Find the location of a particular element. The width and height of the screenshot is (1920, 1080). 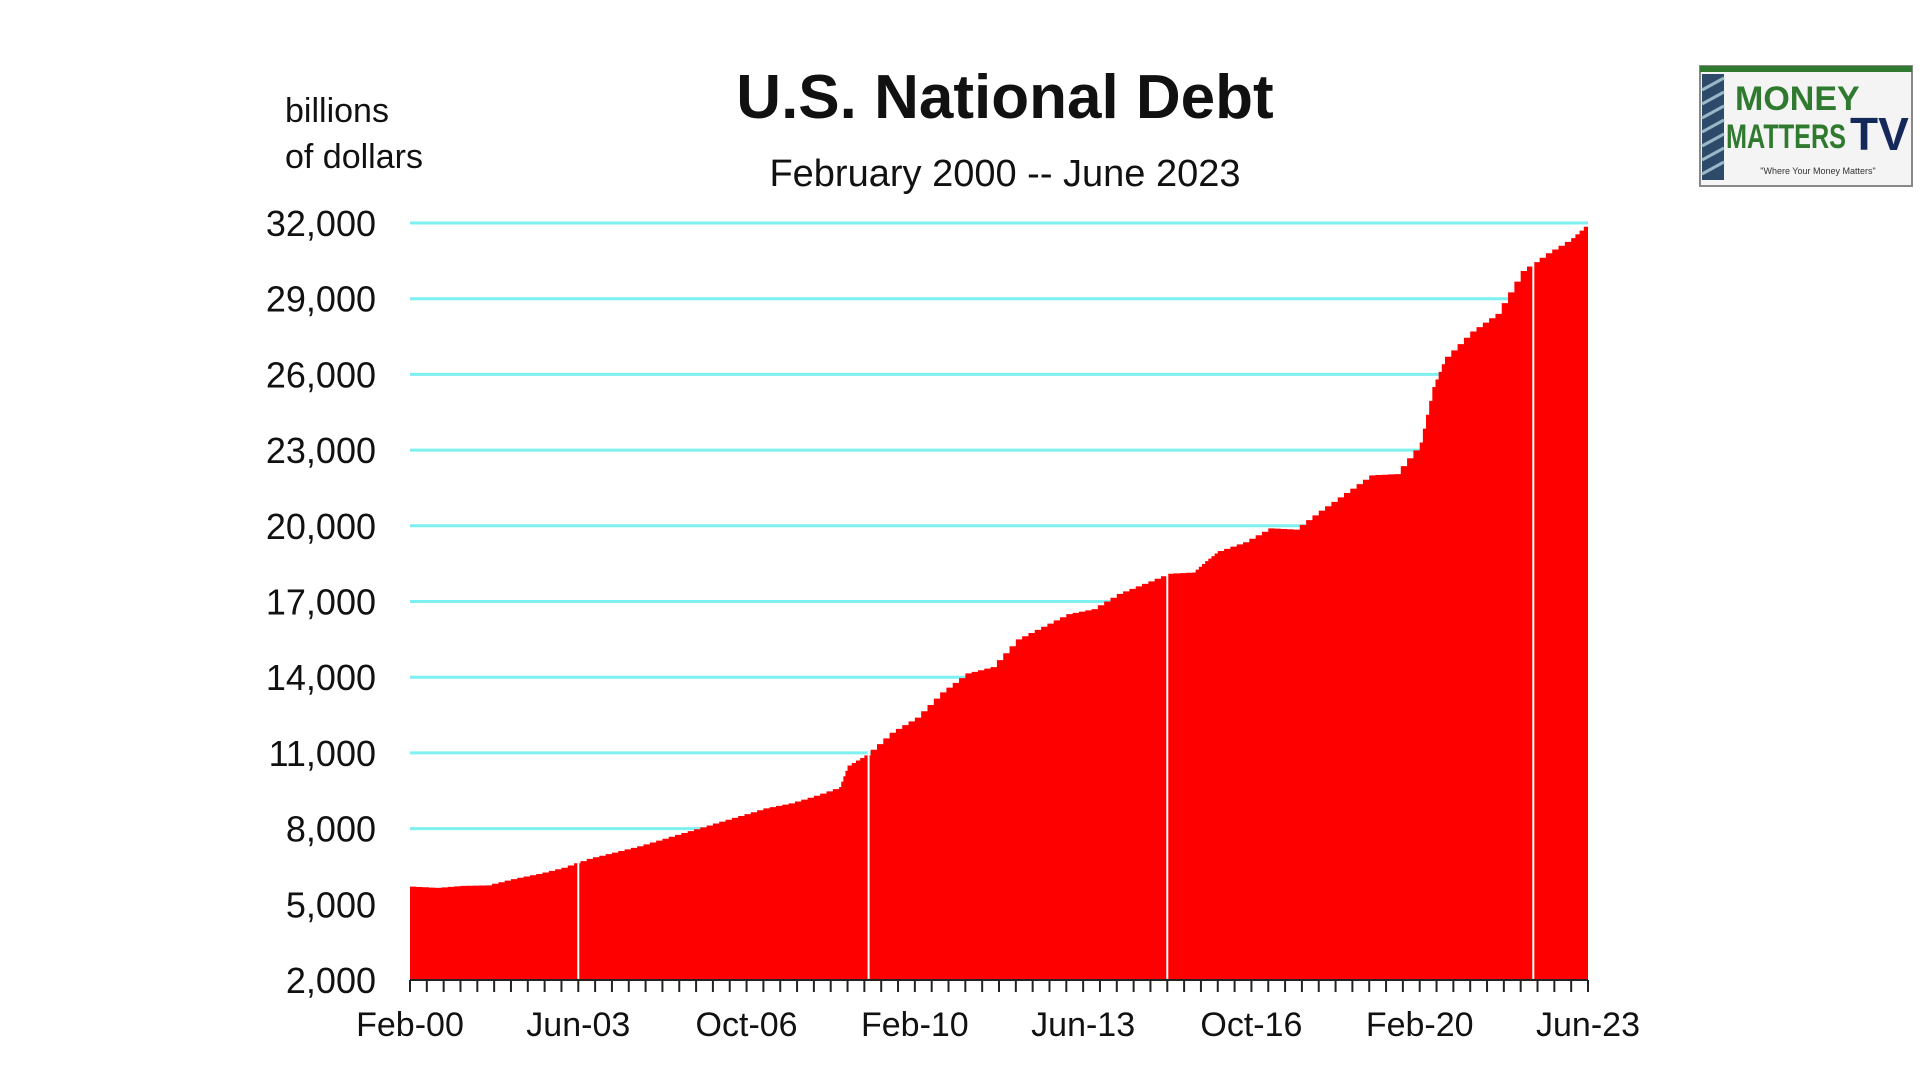

logo-frame is located at coordinates (1806, 126).